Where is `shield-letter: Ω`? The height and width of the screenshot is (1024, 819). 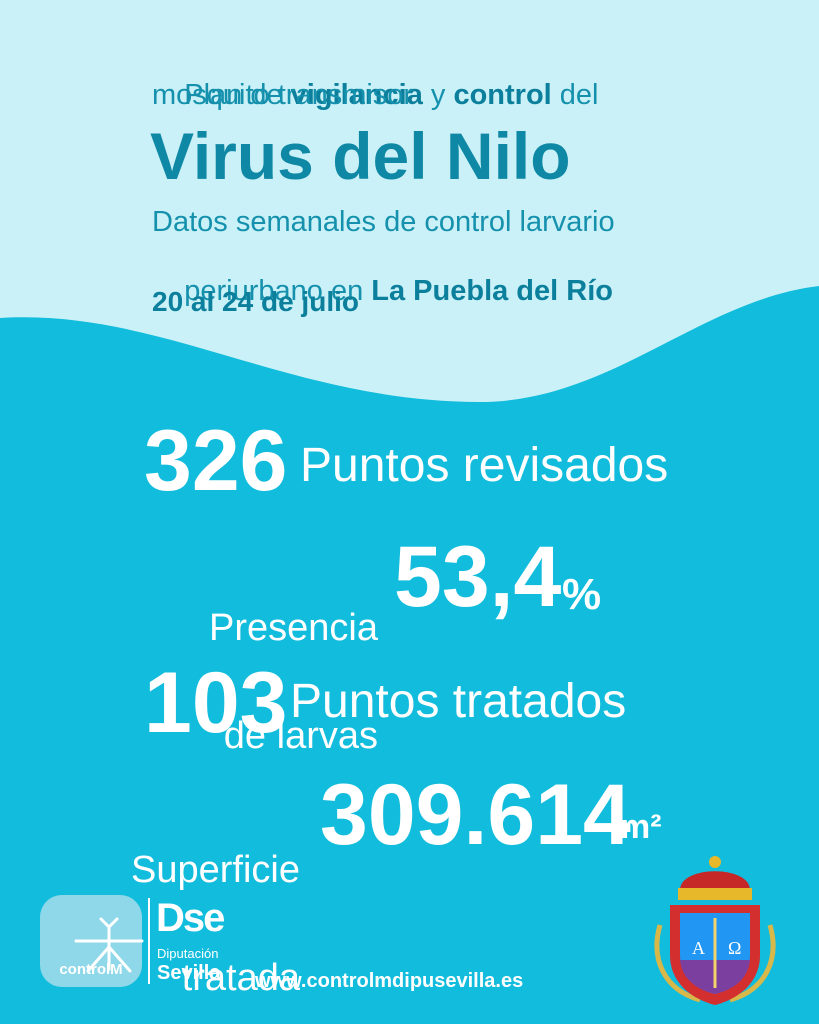
shield-letter: Ω is located at coordinates (734, 948).